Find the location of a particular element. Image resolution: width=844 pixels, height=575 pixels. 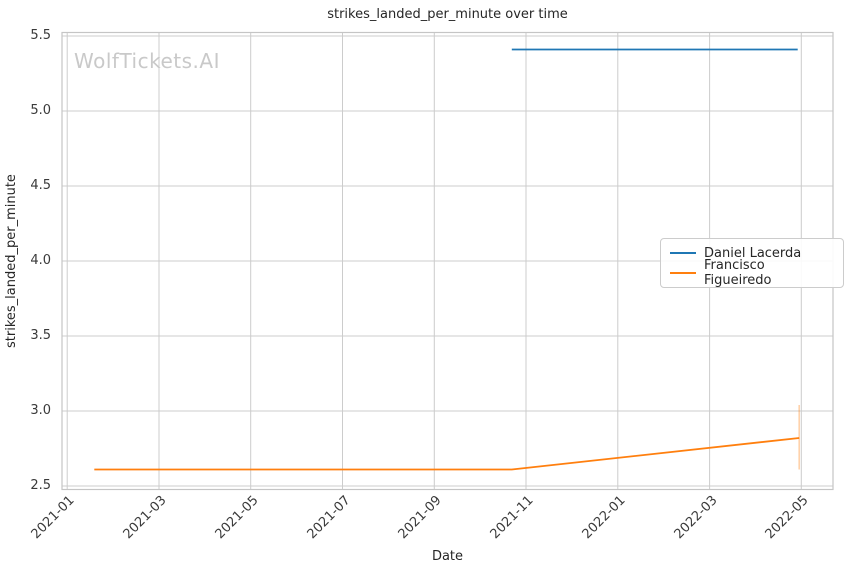

legend-label: Francisco Figueiredo is located at coordinates (738, 273).